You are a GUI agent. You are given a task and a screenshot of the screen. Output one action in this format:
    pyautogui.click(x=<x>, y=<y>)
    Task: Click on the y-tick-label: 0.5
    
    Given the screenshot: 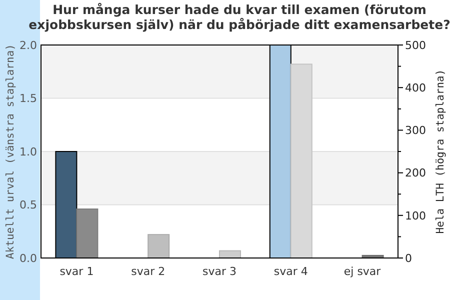 What is the action you would take?
    pyautogui.click(x=28, y=205)
    